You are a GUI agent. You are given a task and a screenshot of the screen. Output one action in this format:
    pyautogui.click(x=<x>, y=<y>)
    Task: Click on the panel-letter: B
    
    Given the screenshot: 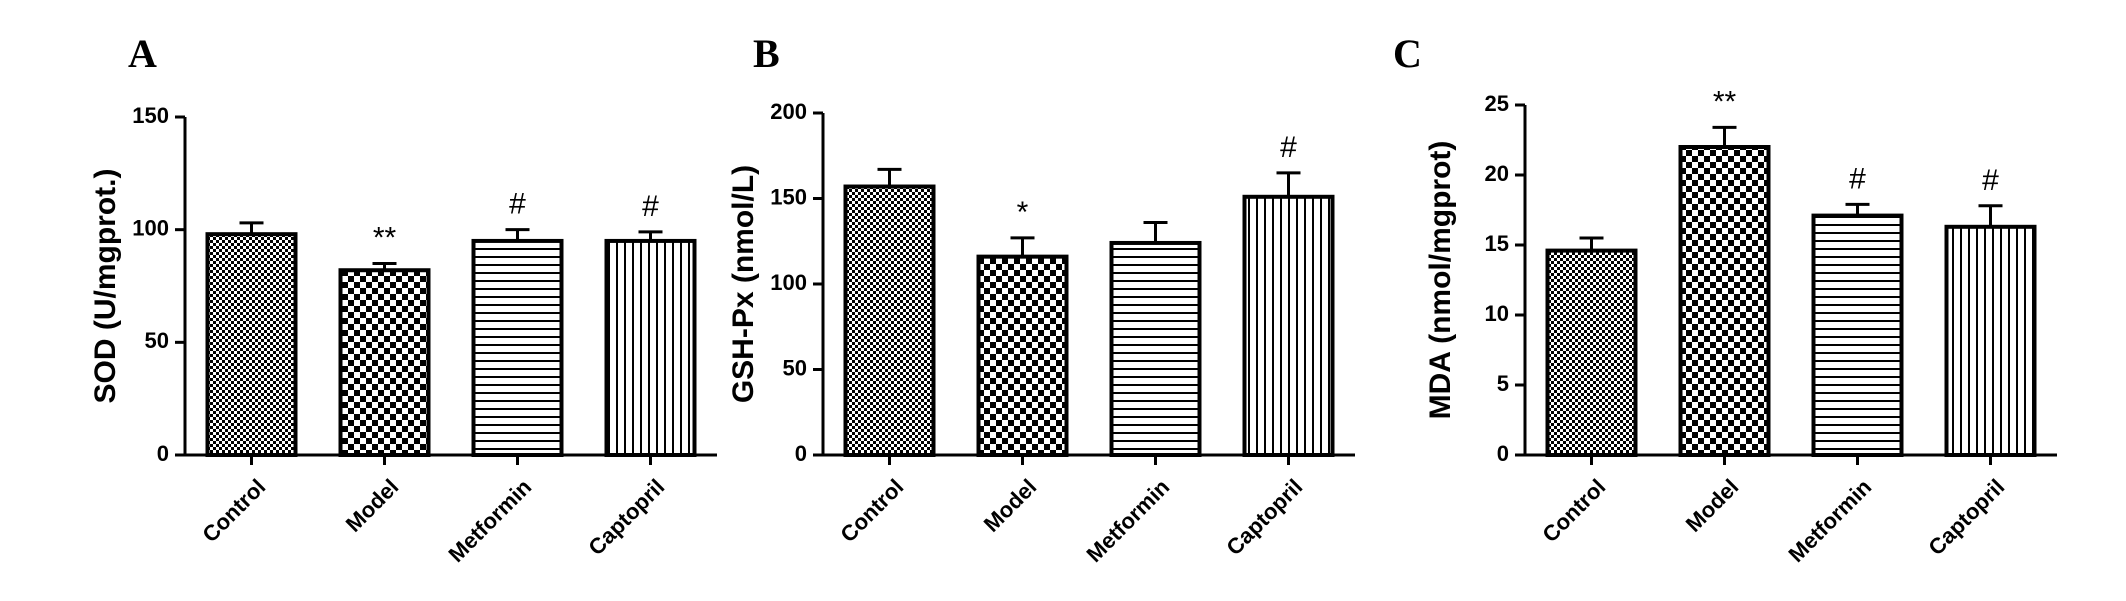 What is the action you would take?
    pyautogui.click(x=766, y=53)
    